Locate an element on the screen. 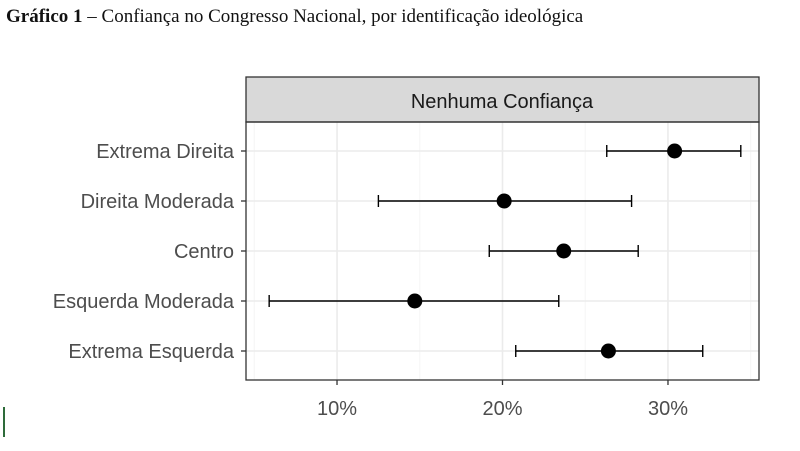 The height and width of the screenshot is (451, 800). x-tick-label: 30% is located at coordinates (668, 409).